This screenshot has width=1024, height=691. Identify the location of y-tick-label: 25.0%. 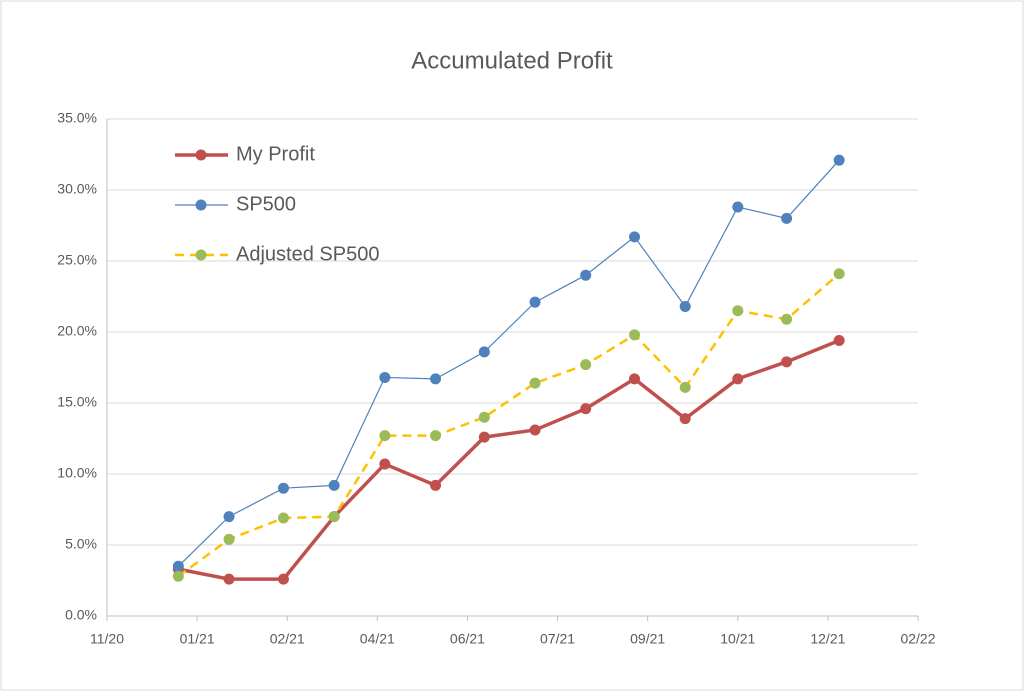
(77, 260).